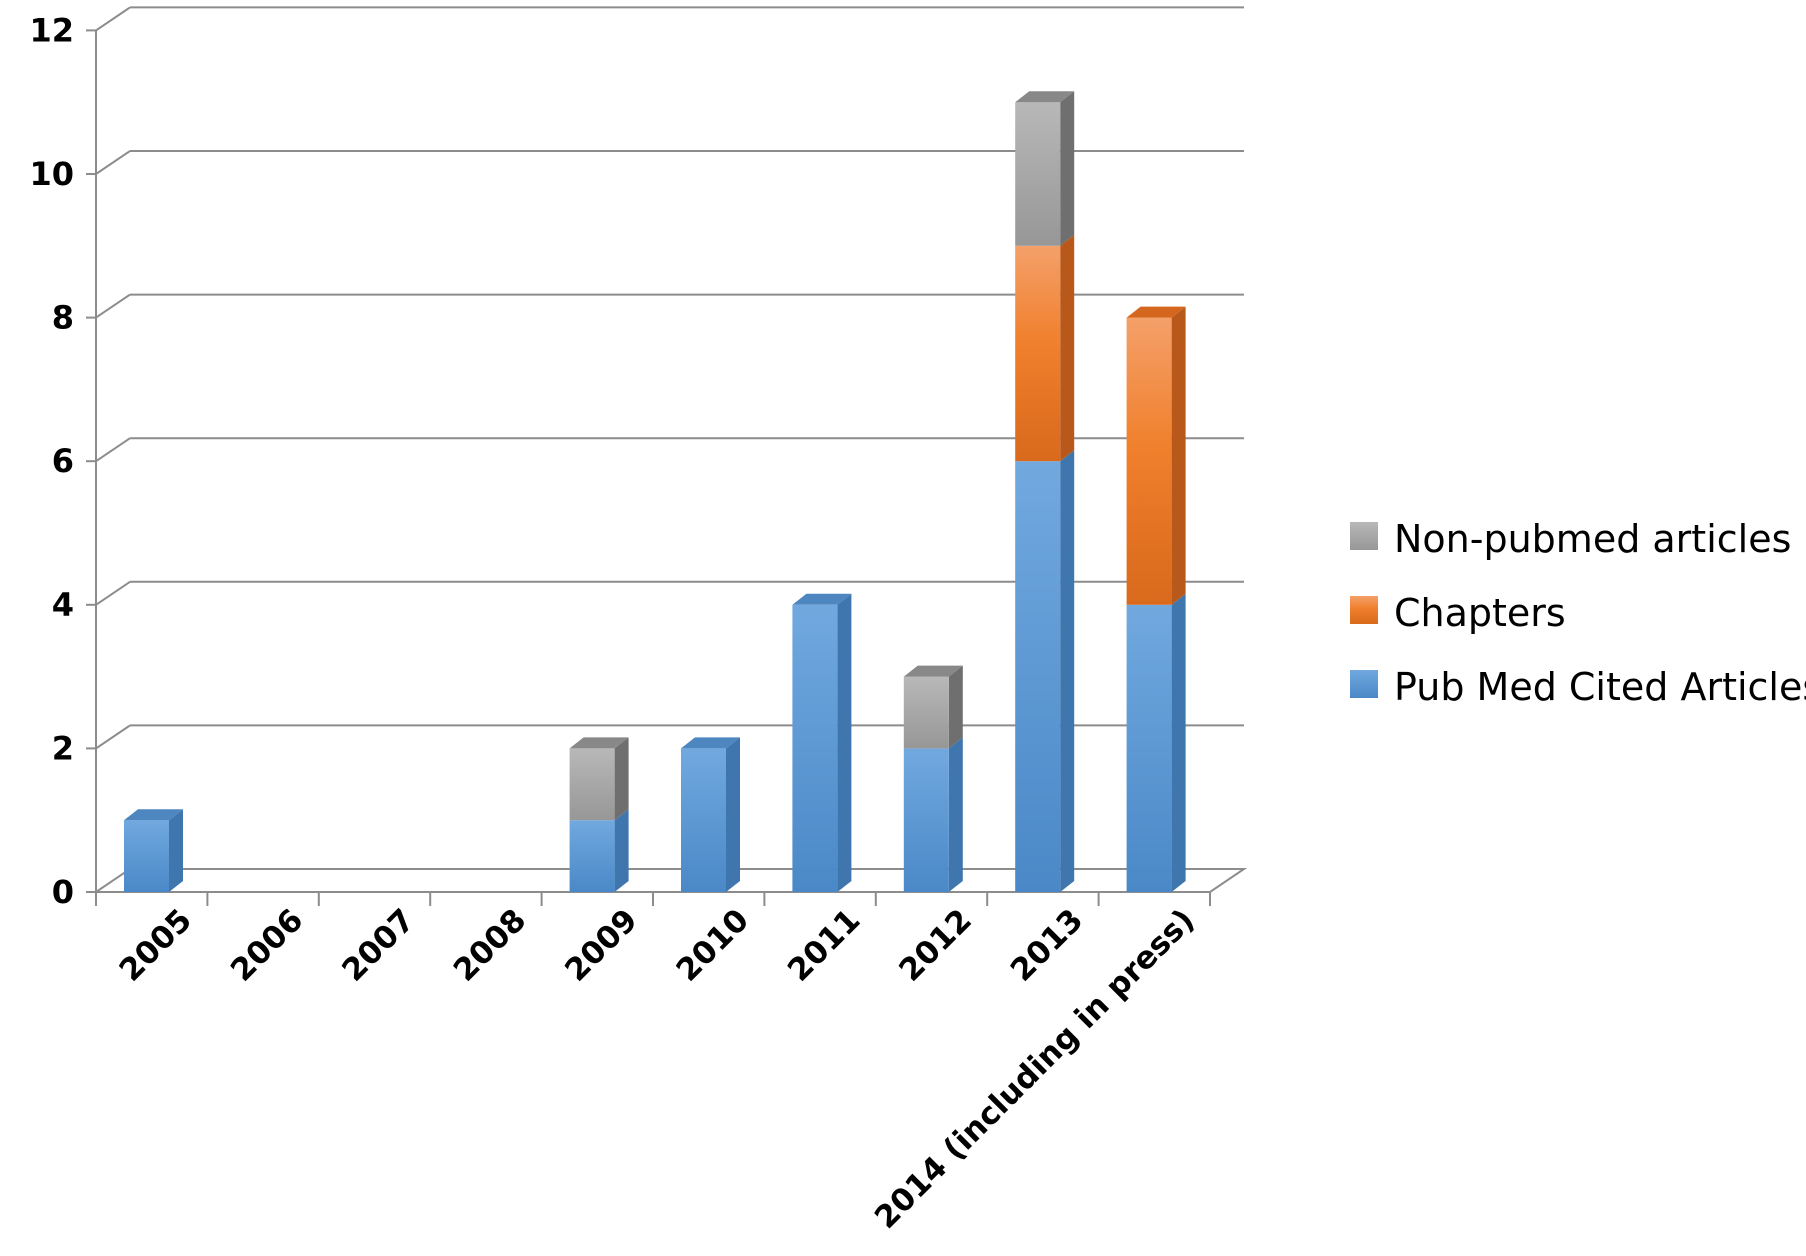  What do you see at coordinates (1600, 687) in the screenshot?
I see `legend-label: Pub Med Cited Articles` at bounding box center [1600, 687].